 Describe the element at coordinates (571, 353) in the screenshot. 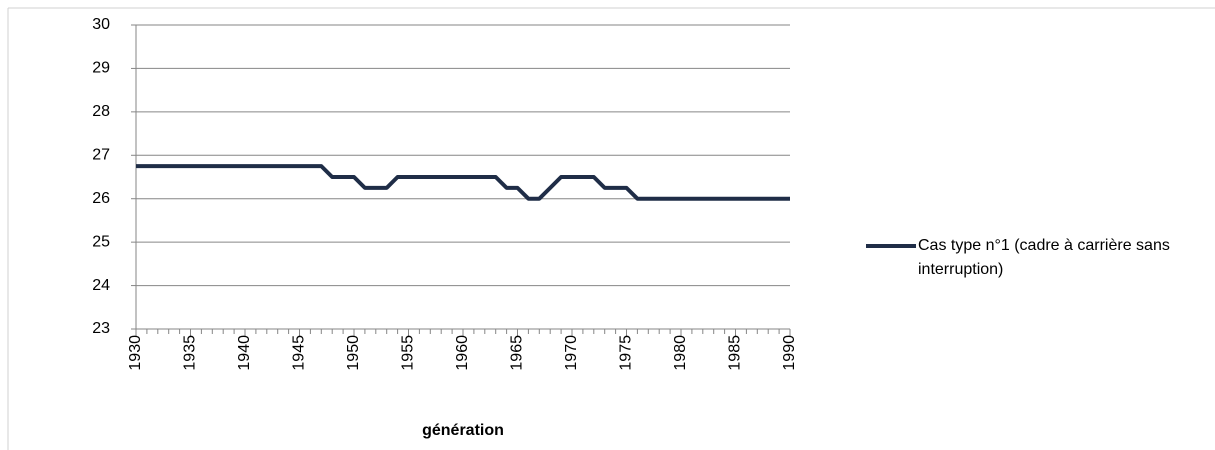

I see `x-tick-label: 1970` at that location.